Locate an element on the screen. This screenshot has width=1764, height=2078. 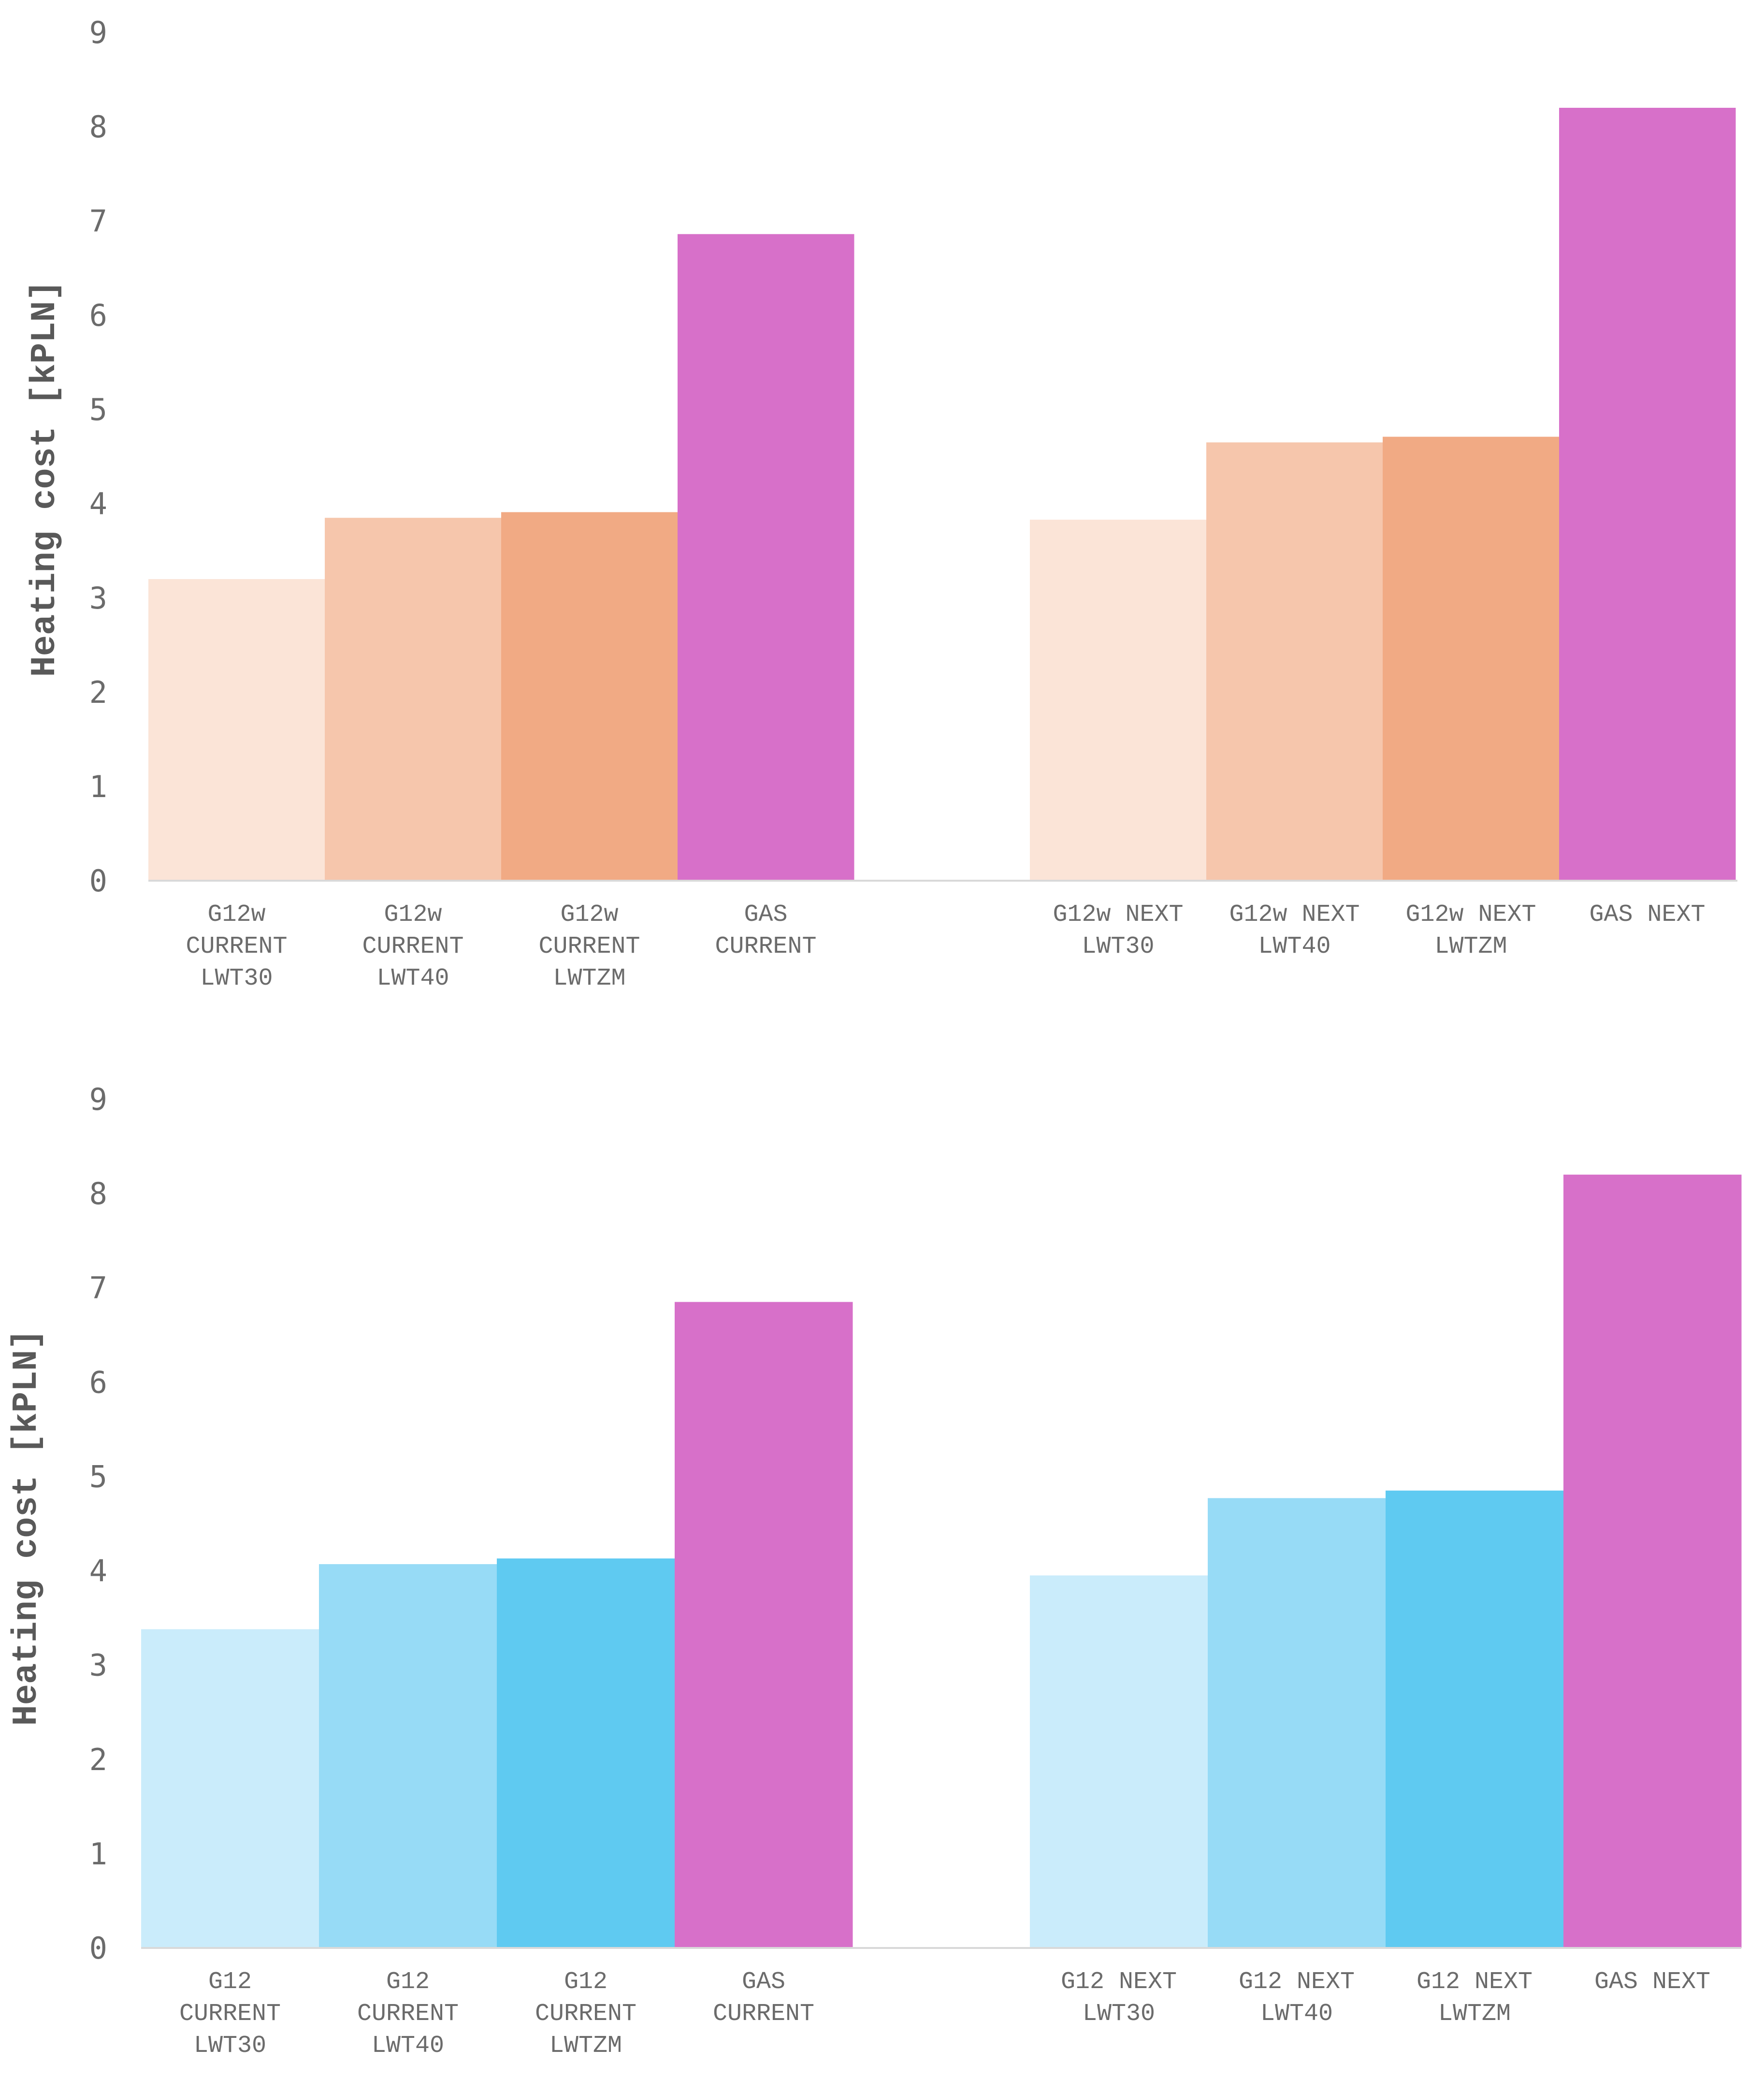
x-category-label: G12w CURRENT LWT40 is located at coordinates (412, 946).